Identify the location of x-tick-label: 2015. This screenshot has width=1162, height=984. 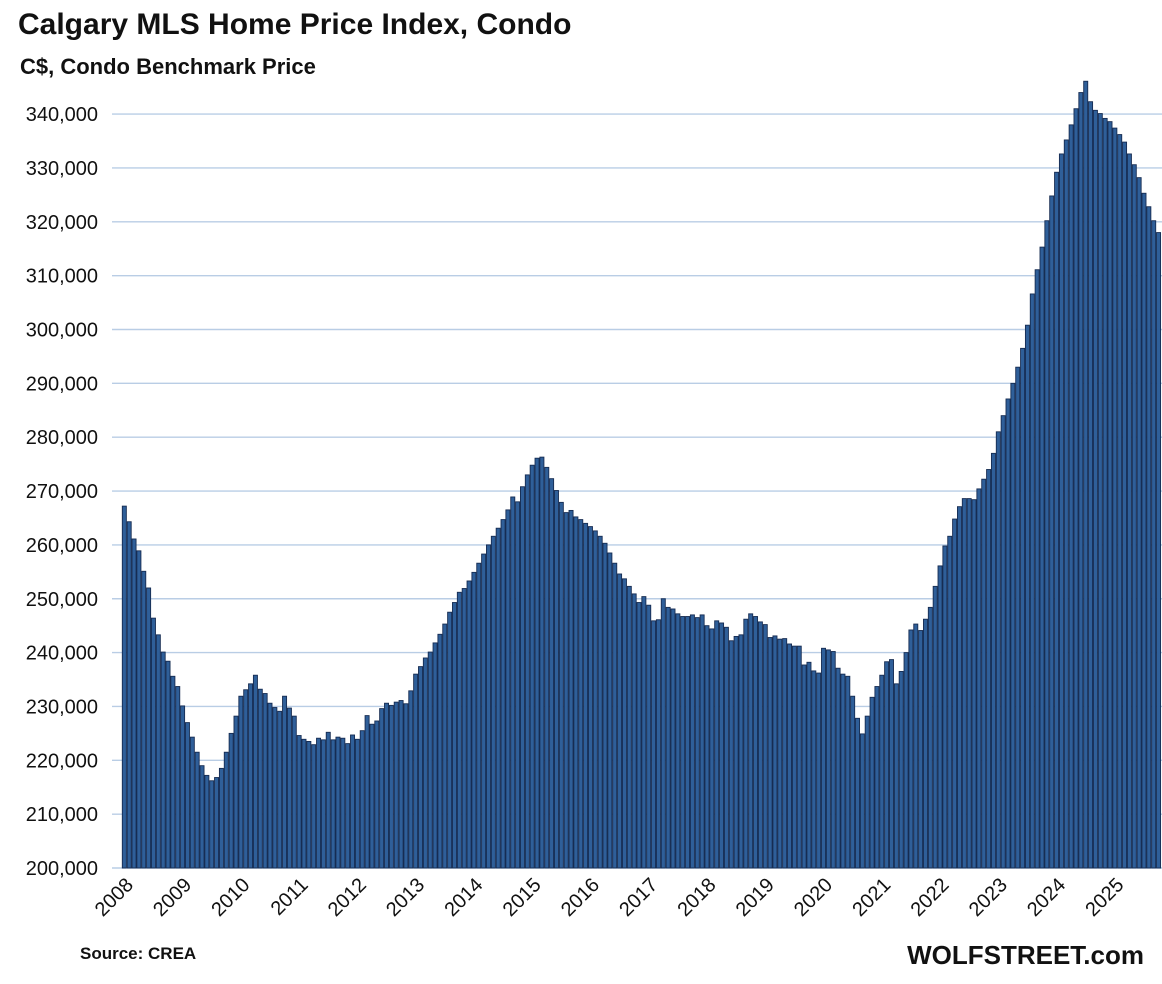
(522, 897).